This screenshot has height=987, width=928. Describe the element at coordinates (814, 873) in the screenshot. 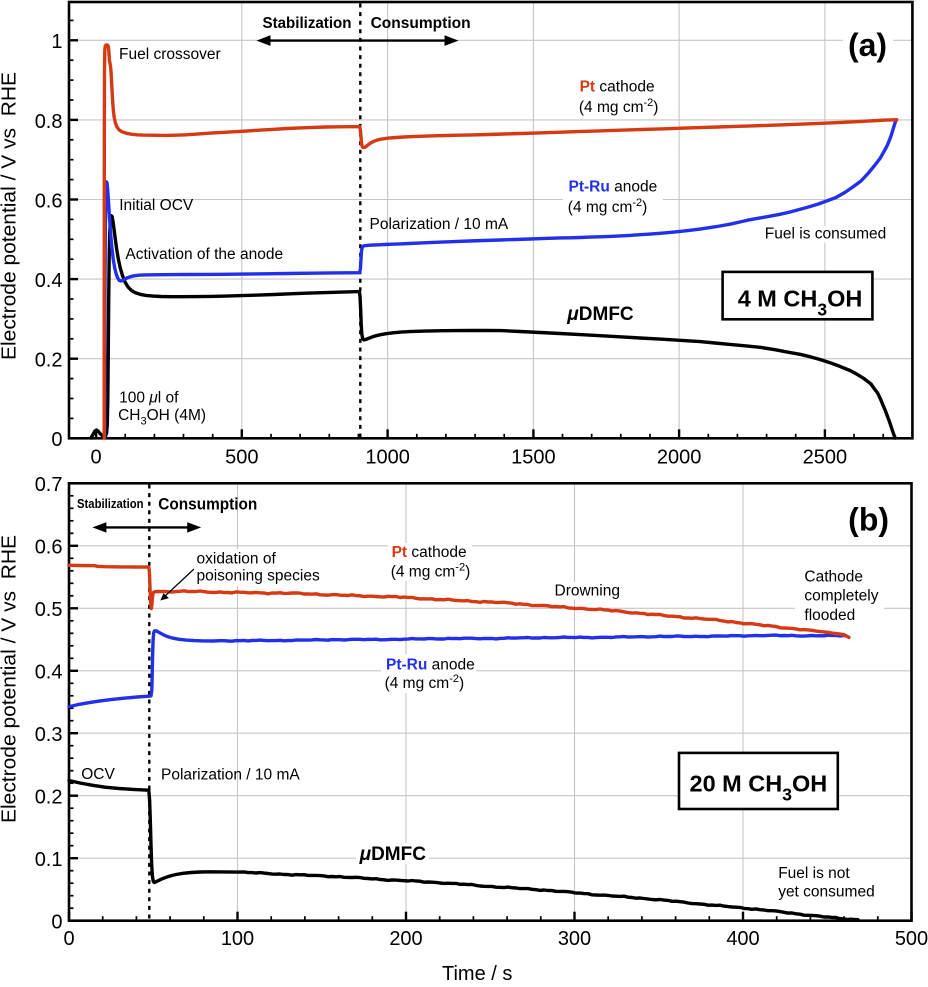

I see `svg-text: Fuel is not` at that location.